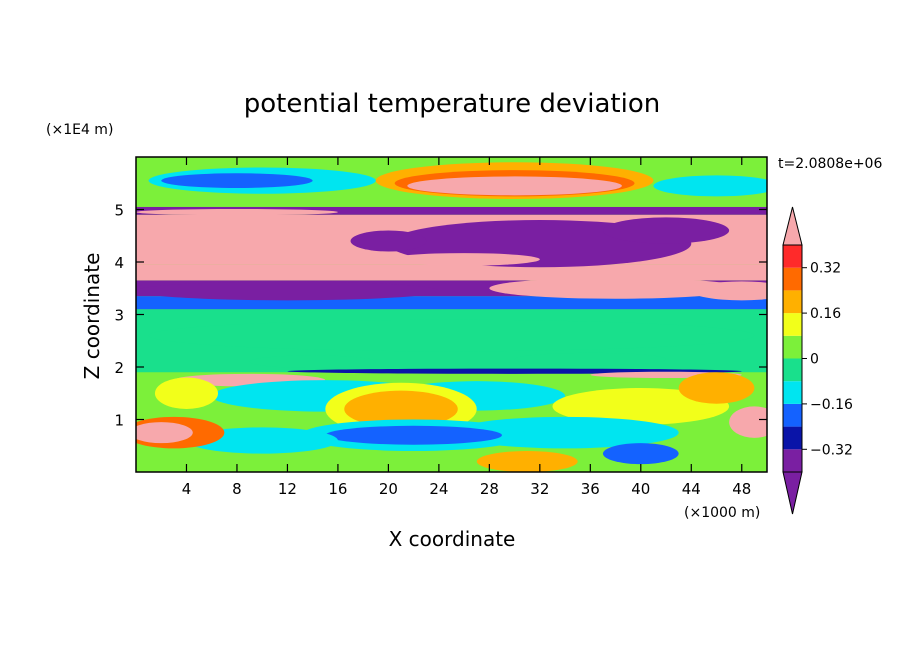  I want to click on x-tick-label: 8, so click(237, 489).